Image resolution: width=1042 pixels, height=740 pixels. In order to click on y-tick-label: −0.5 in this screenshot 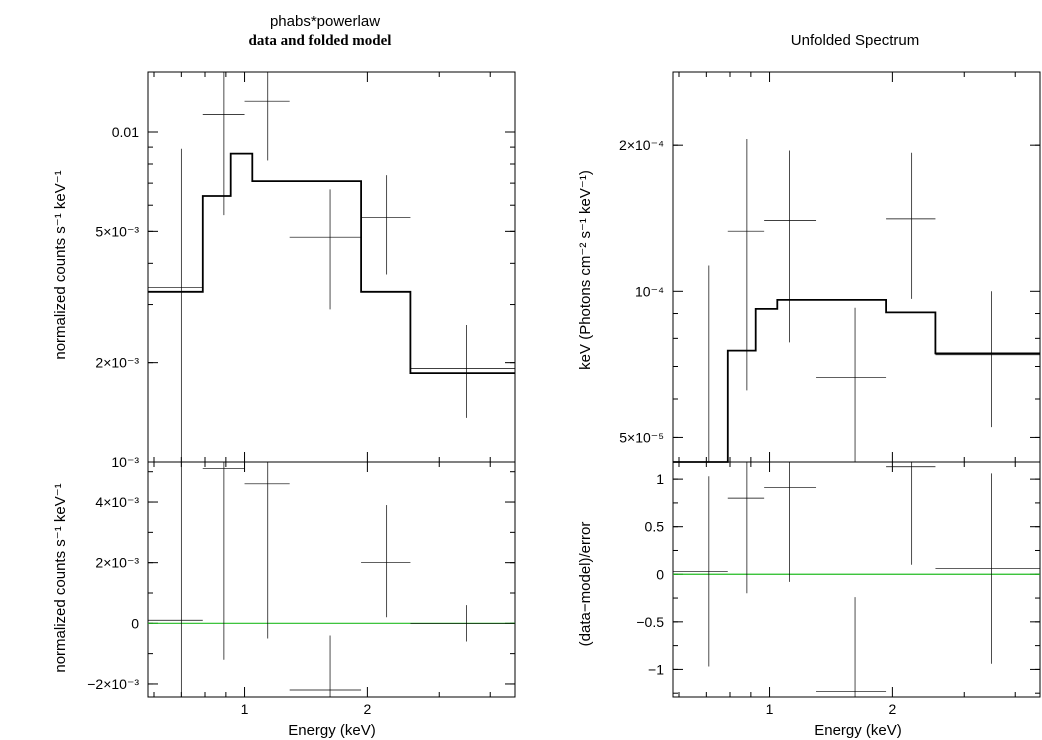, I will do `click(650, 622)`.